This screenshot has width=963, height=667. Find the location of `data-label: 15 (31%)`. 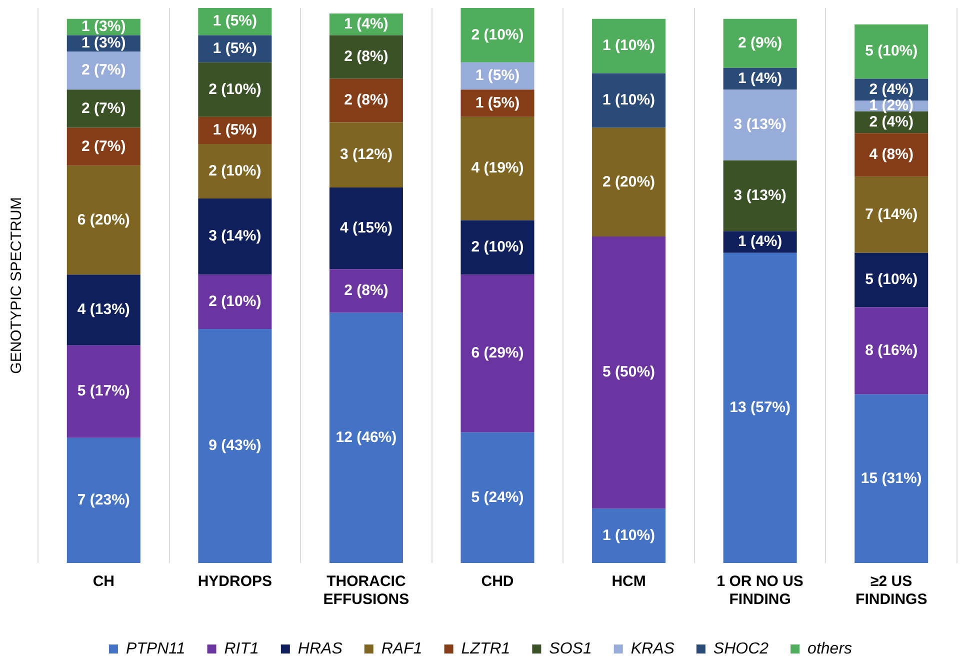

data-label: 15 (31%) is located at coordinates (891, 478).